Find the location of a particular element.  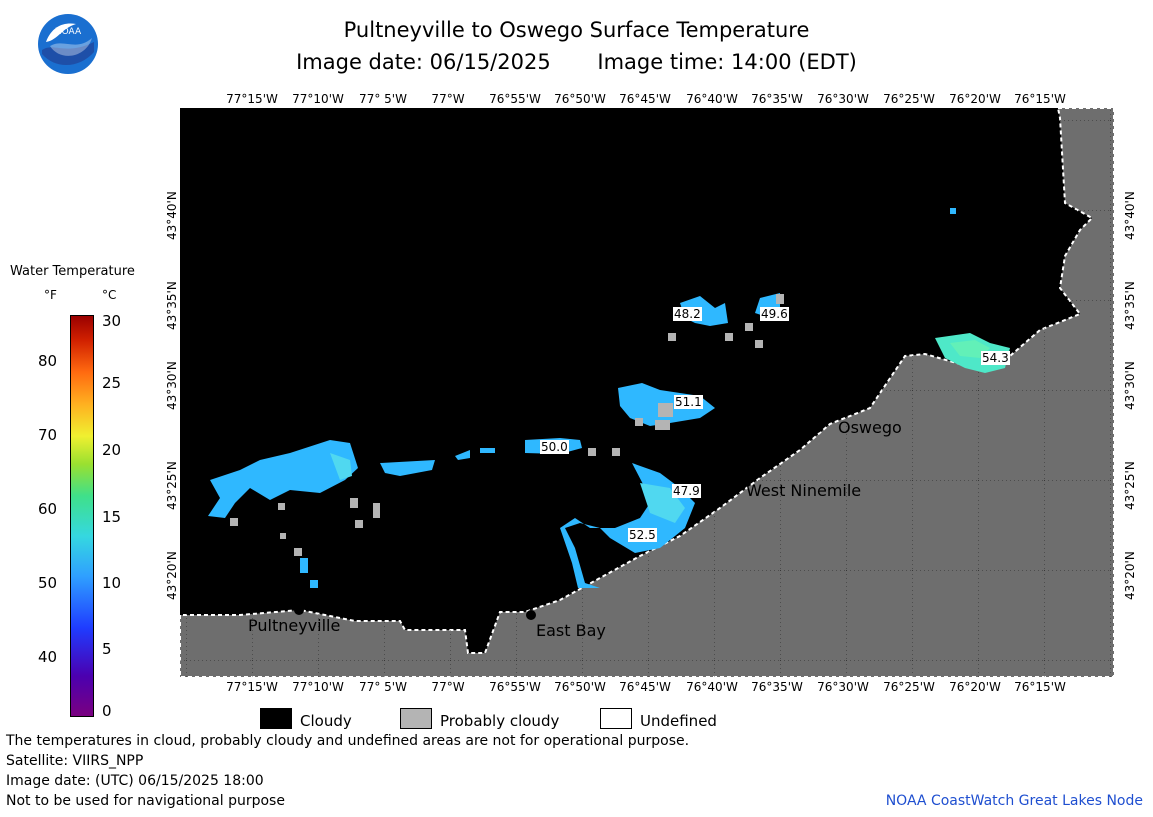

temp-label: 52.5 is located at coordinates (642, 535).